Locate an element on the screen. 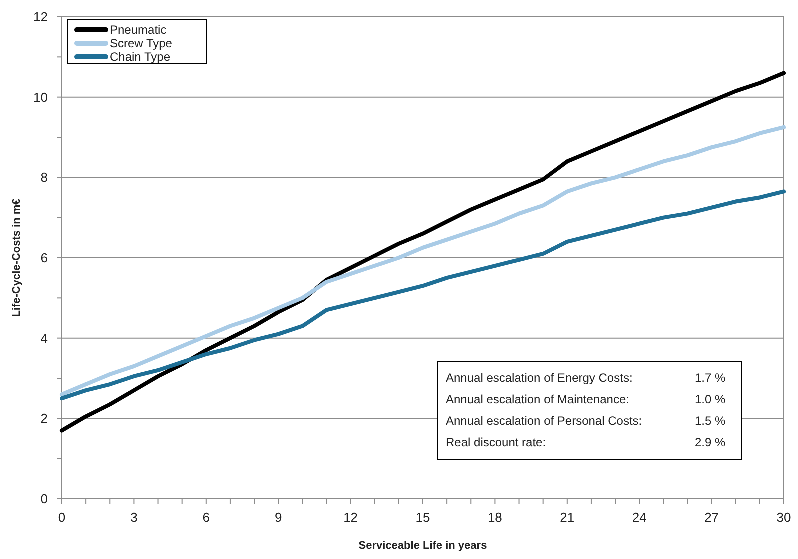 The width and height of the screenshot is (798, 559). y-tick-label: 6 is located at coordinates (44, 258).